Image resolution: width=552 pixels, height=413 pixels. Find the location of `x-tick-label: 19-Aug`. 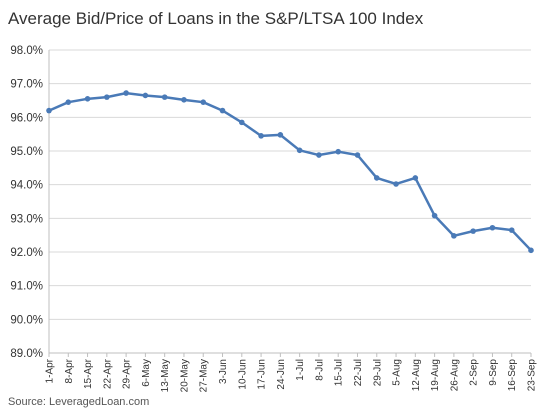

x-tick-label: 19-Aug is located at coordinates (435, 375).